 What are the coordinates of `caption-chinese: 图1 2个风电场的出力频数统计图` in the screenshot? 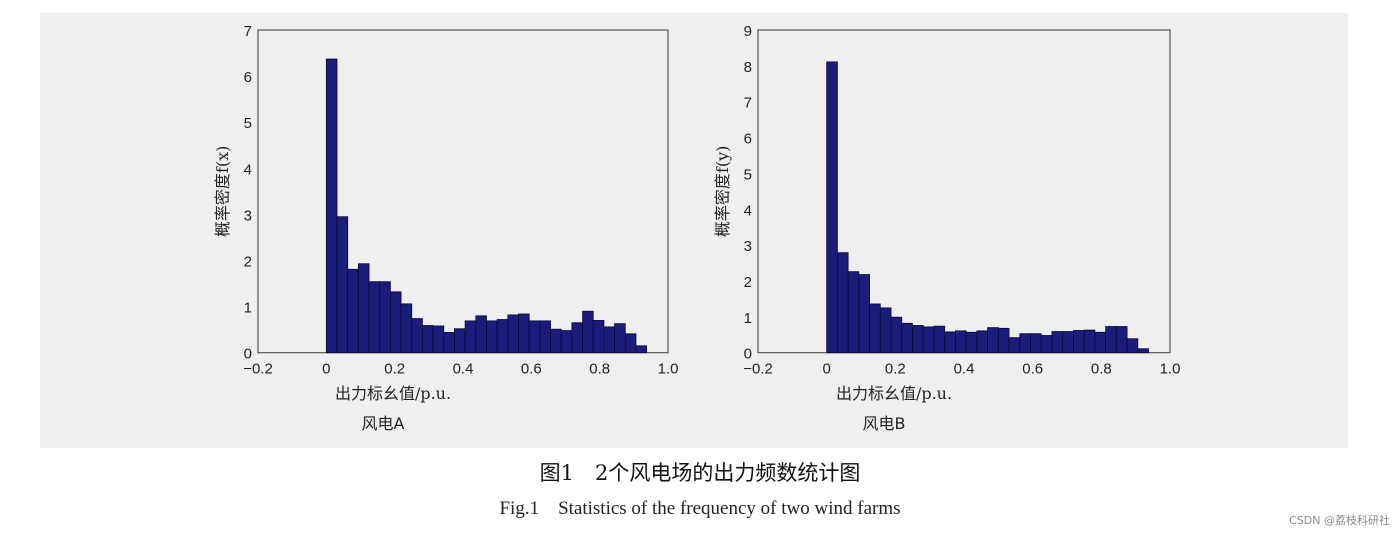 It's located at (700, 473).